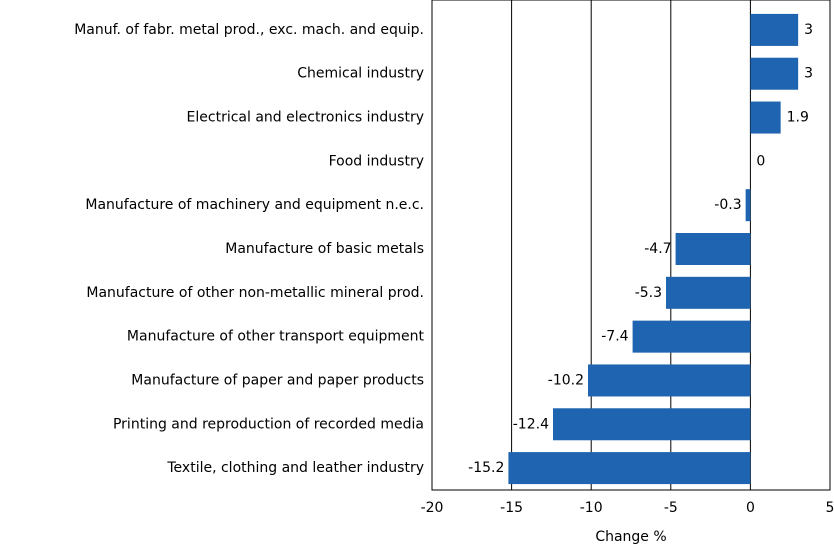 The image size is (834, 554). Describe the element at coordinates (657, 249) in the screenshot. I see `value-label: -4.7` at that location.